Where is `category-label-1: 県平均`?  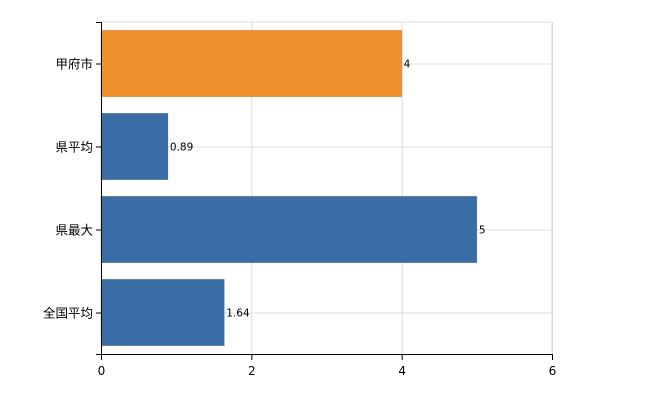 category-label-1: 県平均 is located at coordinates (74, 147).